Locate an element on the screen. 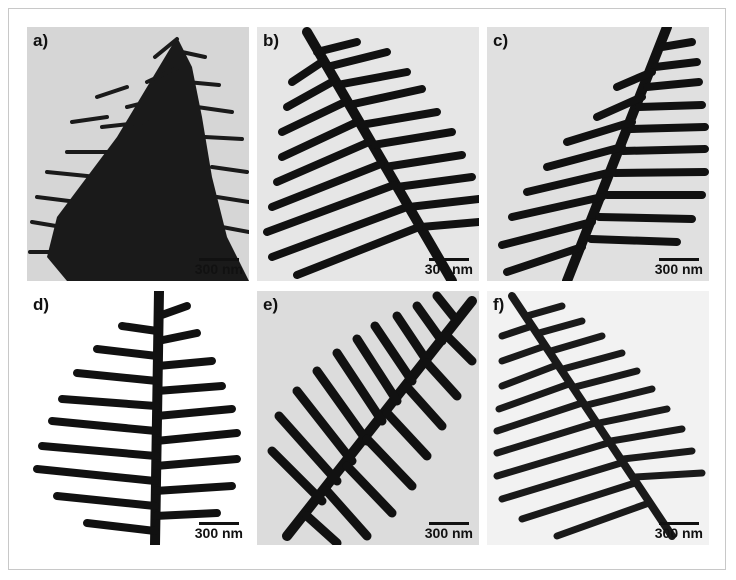 The width and height of the screenshot is (736, 580). panel-a: a) 300 nm is located at coordinates (138, 154).